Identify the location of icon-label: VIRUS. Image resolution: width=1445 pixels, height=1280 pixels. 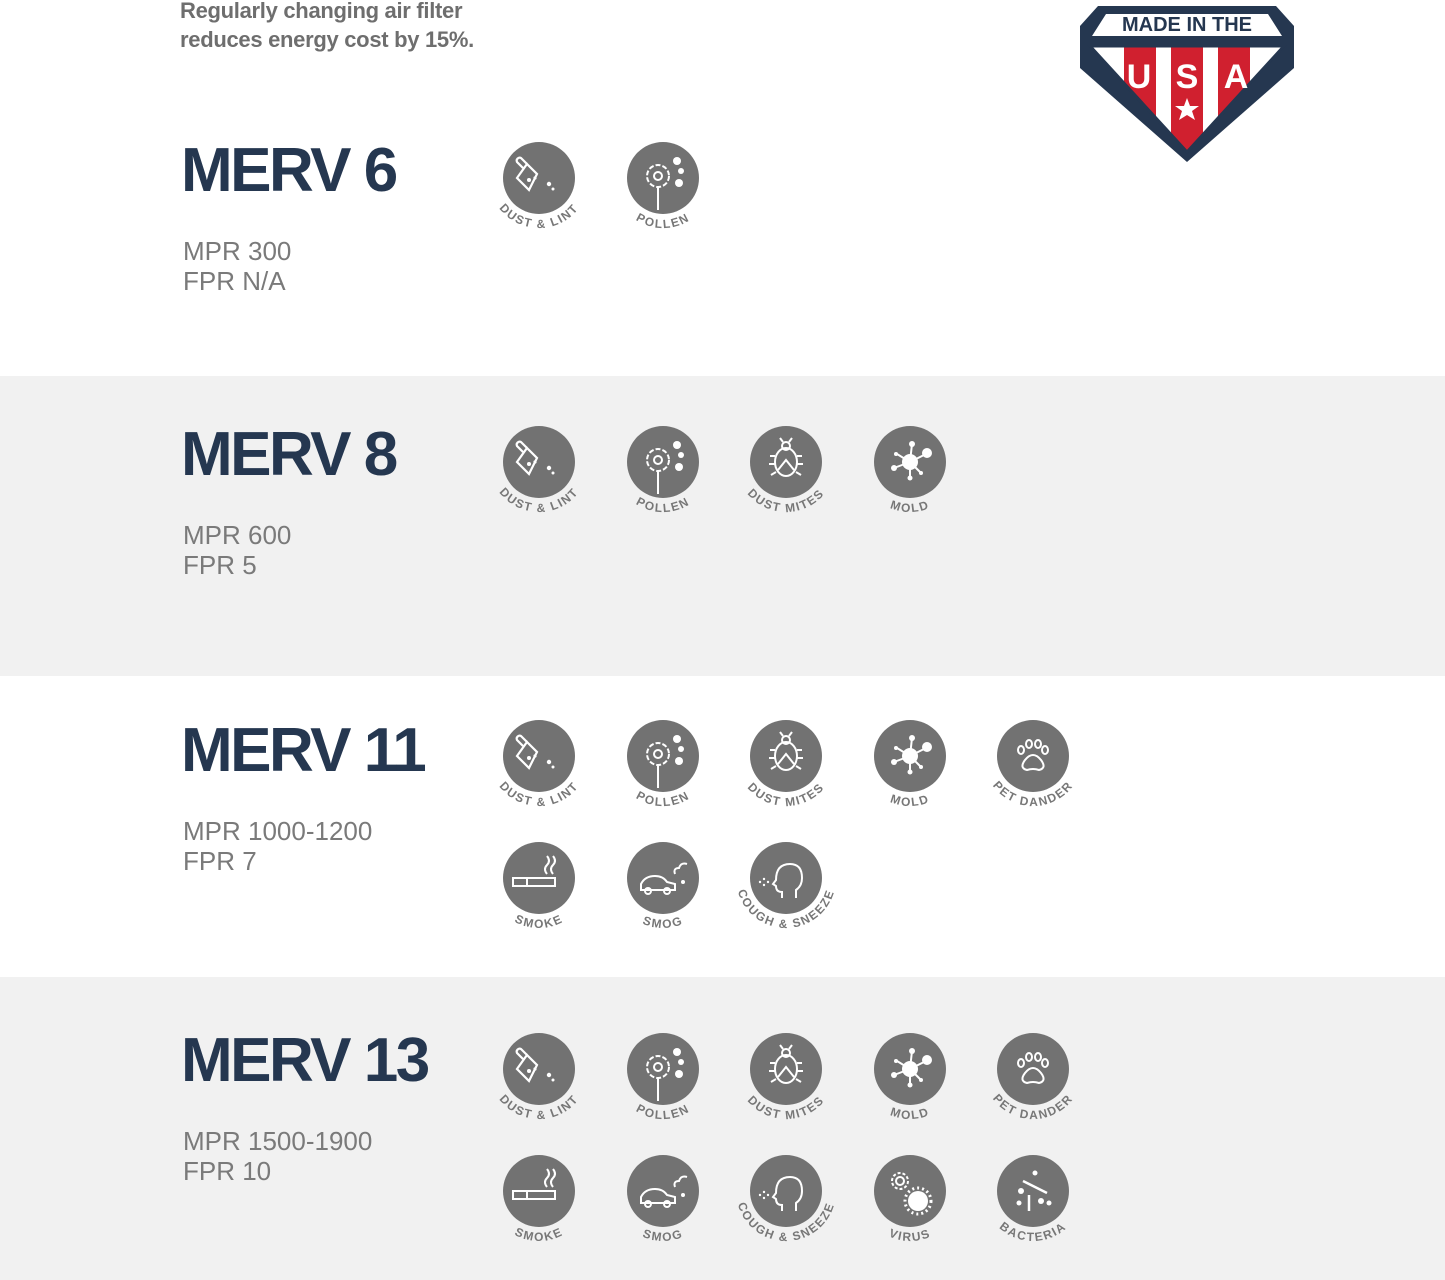
(909, 1235).